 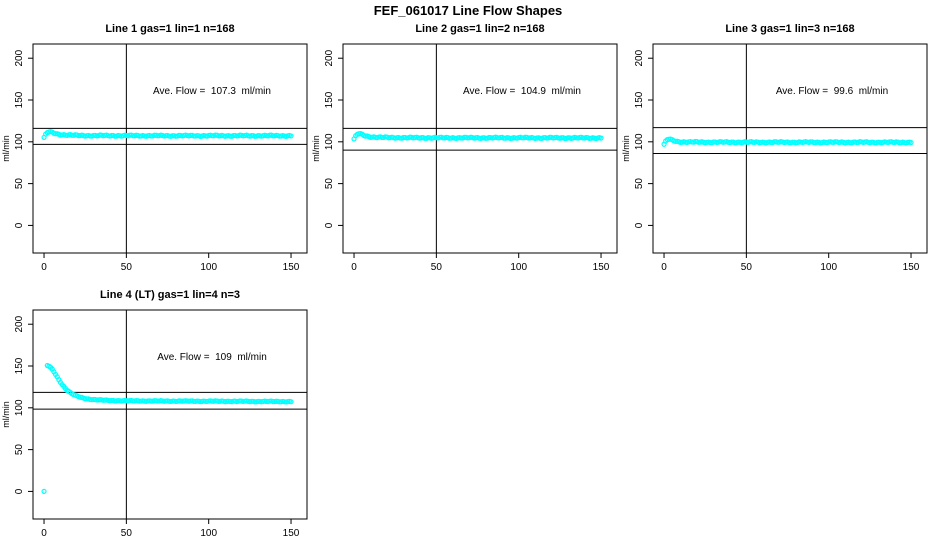 I want to click on main-title: FEF_061017 Line Flow Shapes, so click(x=468, y=10).